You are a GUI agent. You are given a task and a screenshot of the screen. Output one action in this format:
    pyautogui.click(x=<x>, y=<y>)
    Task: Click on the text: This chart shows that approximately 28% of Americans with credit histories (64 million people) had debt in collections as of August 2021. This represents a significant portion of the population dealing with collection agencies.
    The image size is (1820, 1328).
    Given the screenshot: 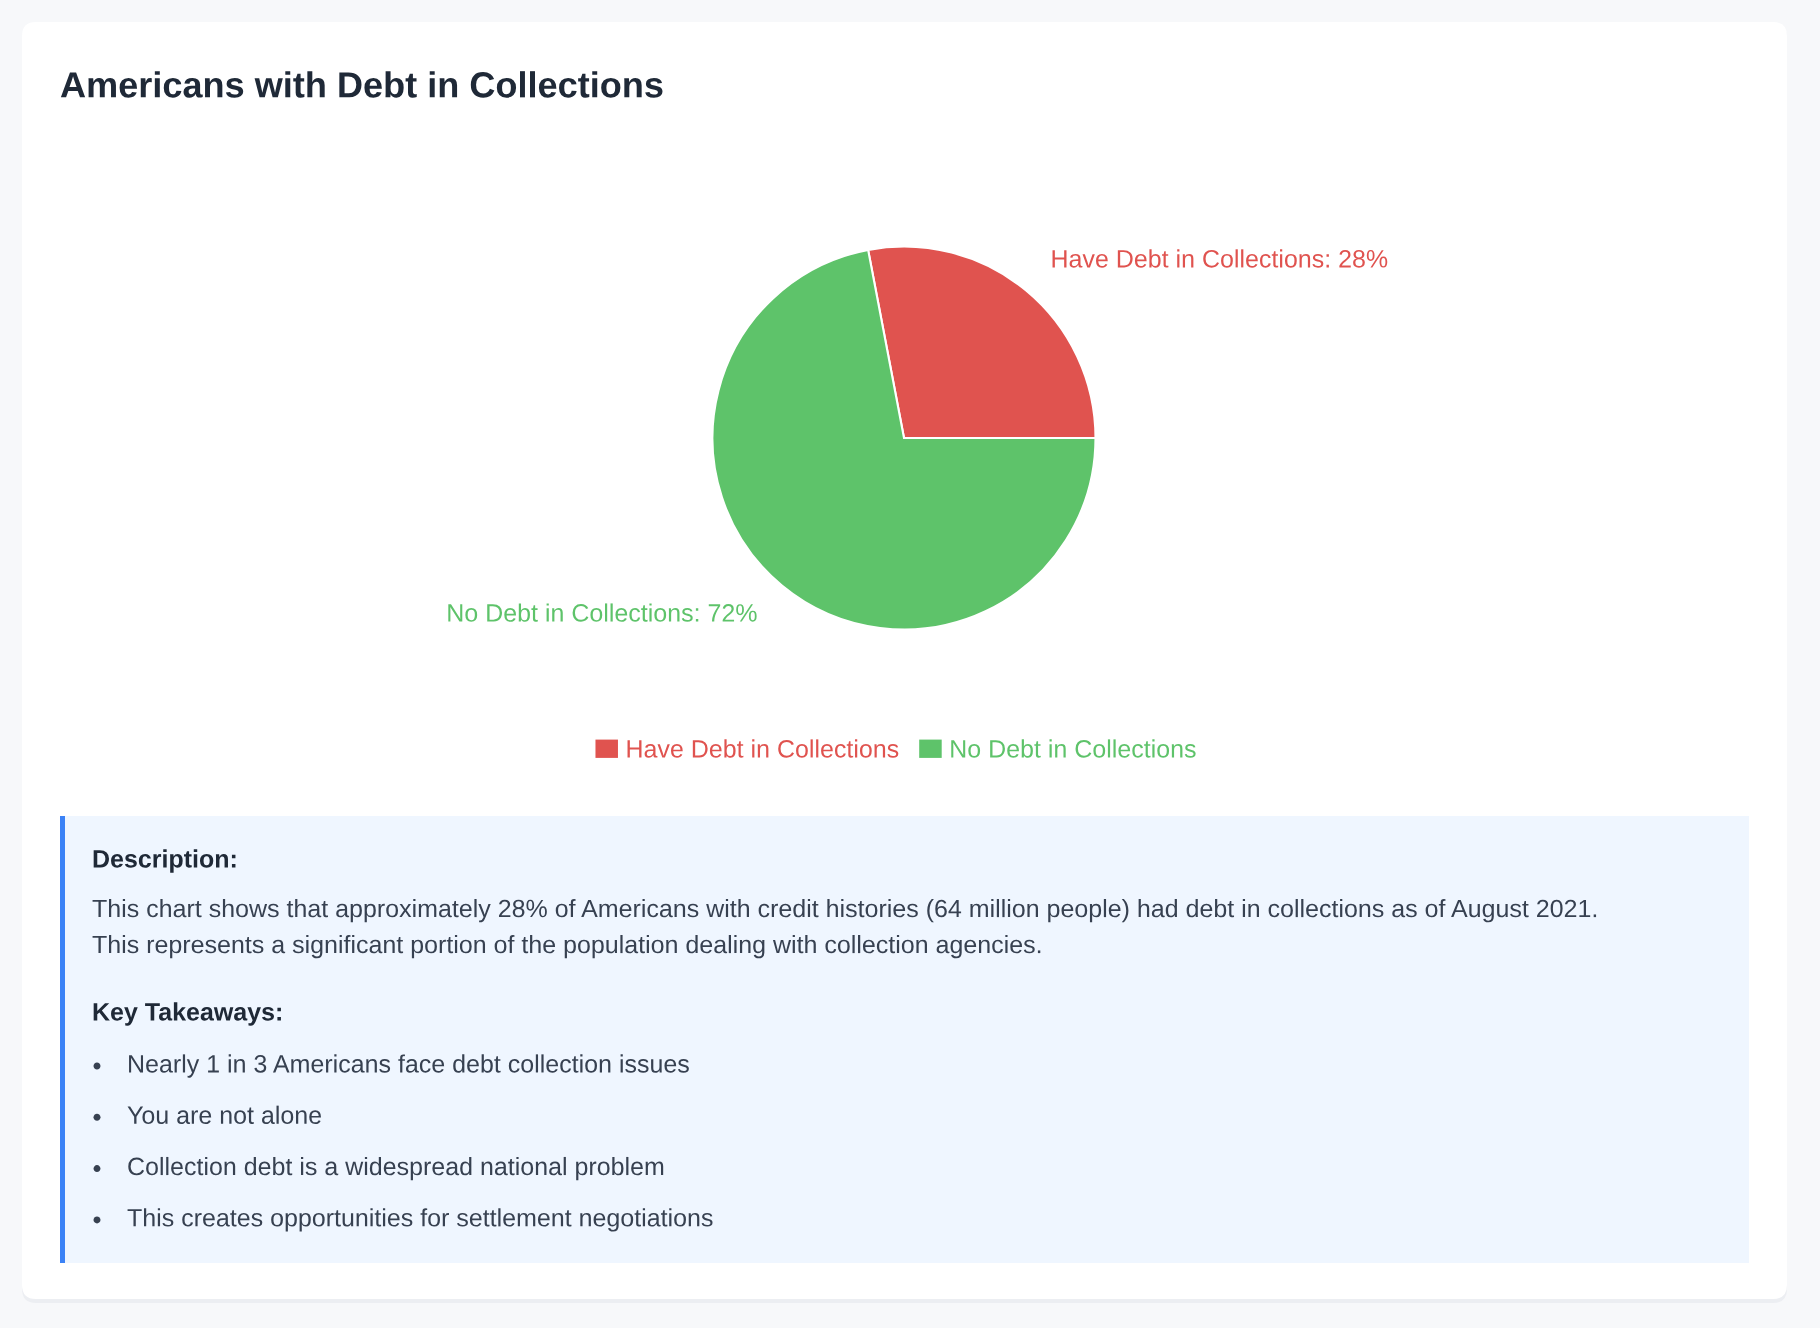 What is the action you would take?
    pyautogui.click(x=844, y=929)
    